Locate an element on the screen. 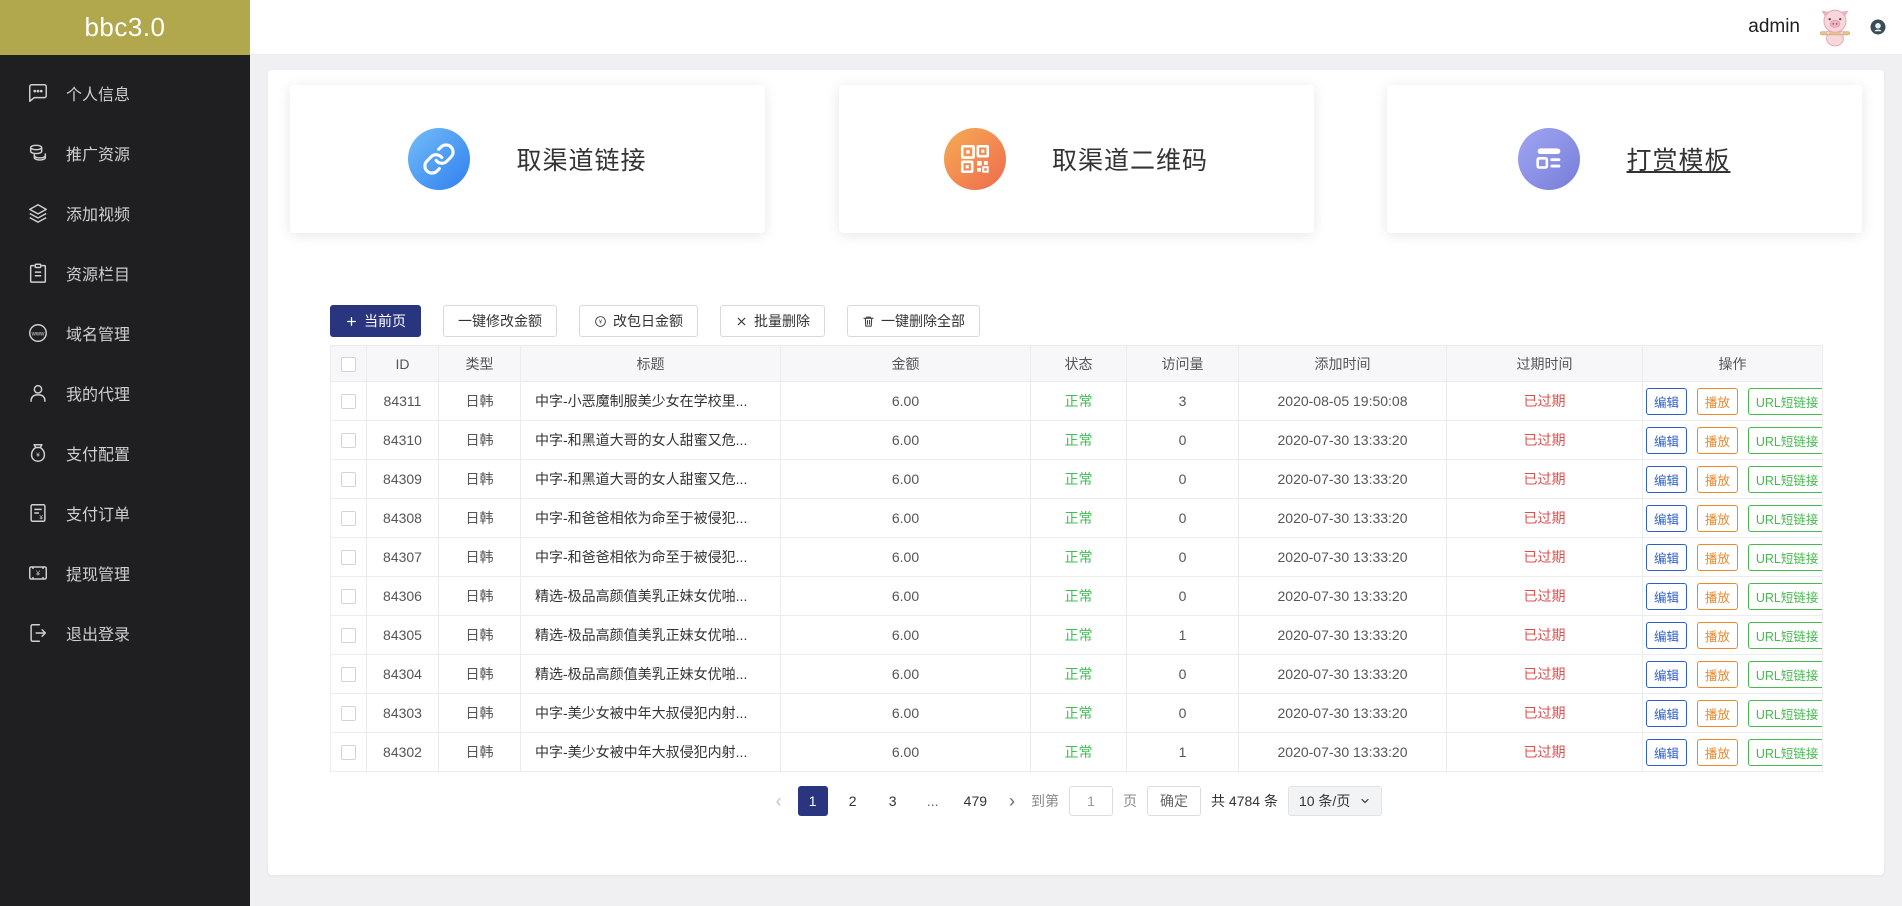 The height and width of the screenshot is (906, 1902). cell-added-time: 2020-07-30 13:33:20 is located at coordinates (1342, 596).